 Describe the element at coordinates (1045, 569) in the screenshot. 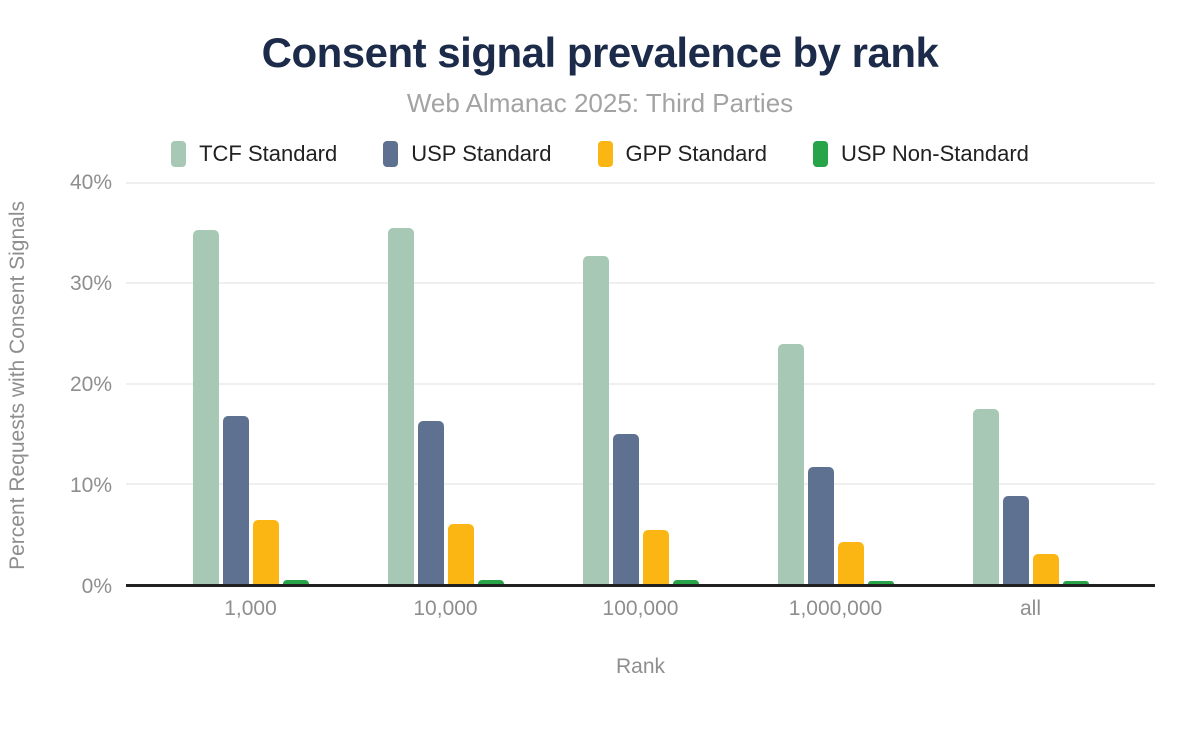

I see `bar-gpp-standard-all` at that location.